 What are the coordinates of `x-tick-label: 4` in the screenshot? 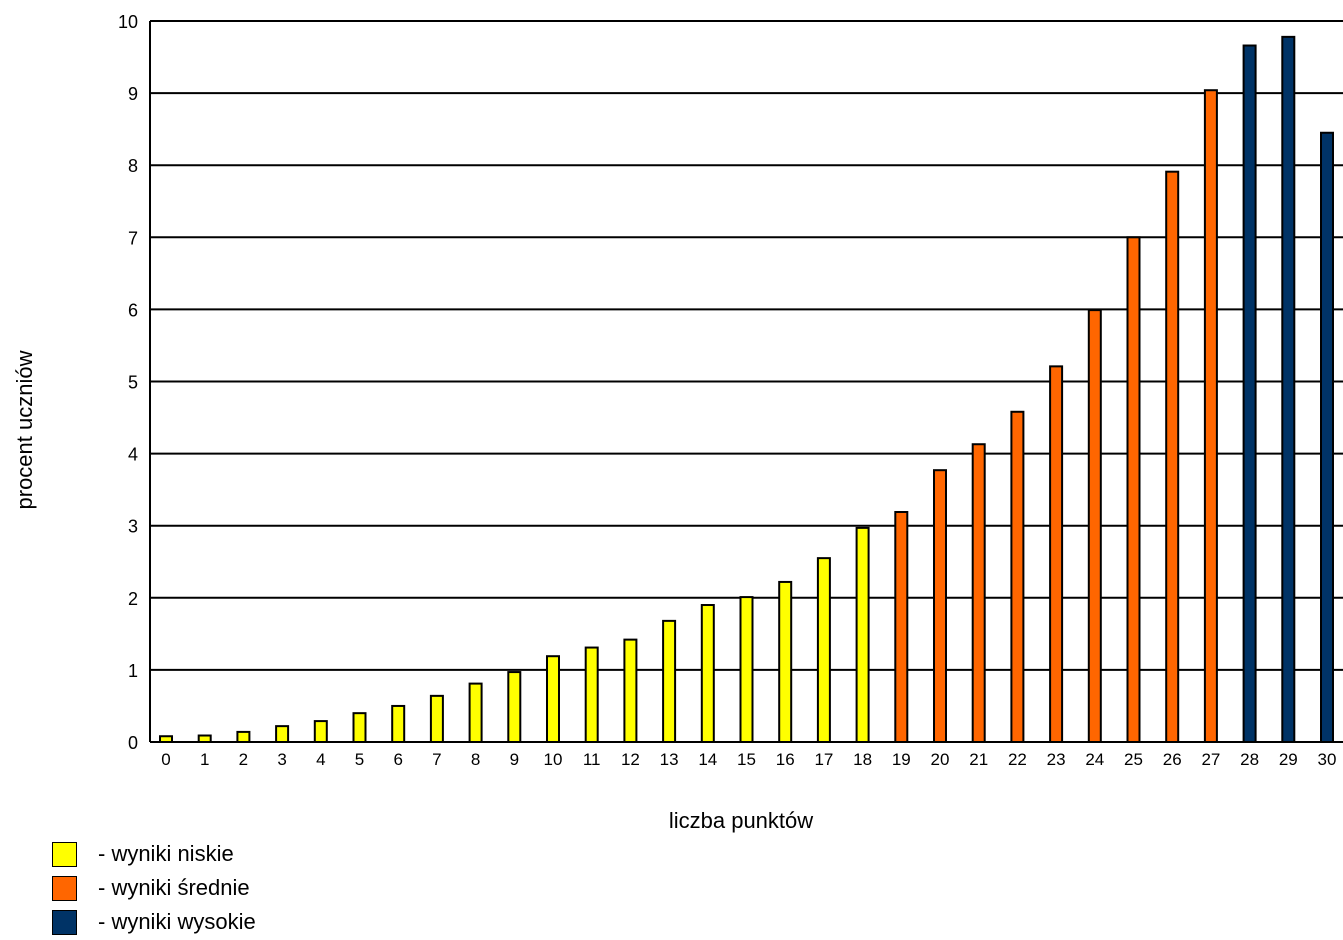 It's located at (320, 759).